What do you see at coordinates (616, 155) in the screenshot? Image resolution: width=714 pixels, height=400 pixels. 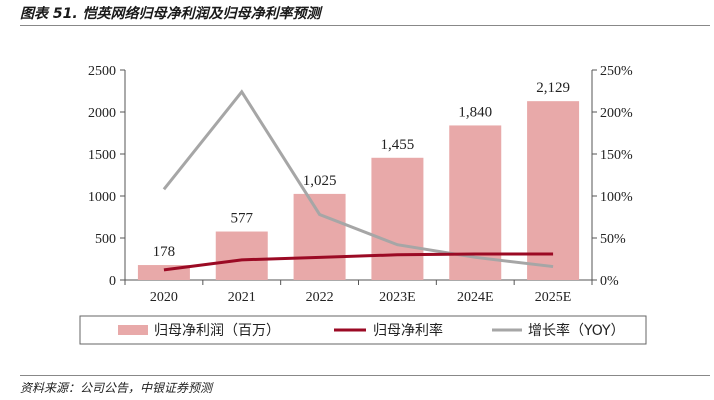 I see `right-tick-label: 150%` at bounding box center [616, 155].